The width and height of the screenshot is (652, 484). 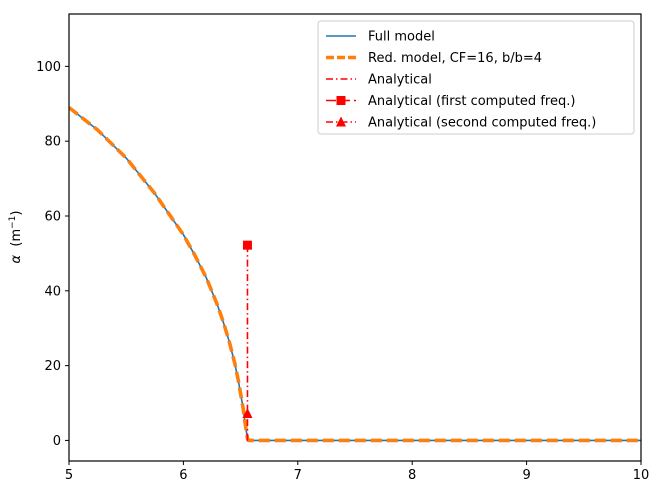 What do you see at coordinates (455, 58) in the screenshot?
I see `legend-label-1: Red. model, CF=16, b/b=4` at bounding box center [455, 58].